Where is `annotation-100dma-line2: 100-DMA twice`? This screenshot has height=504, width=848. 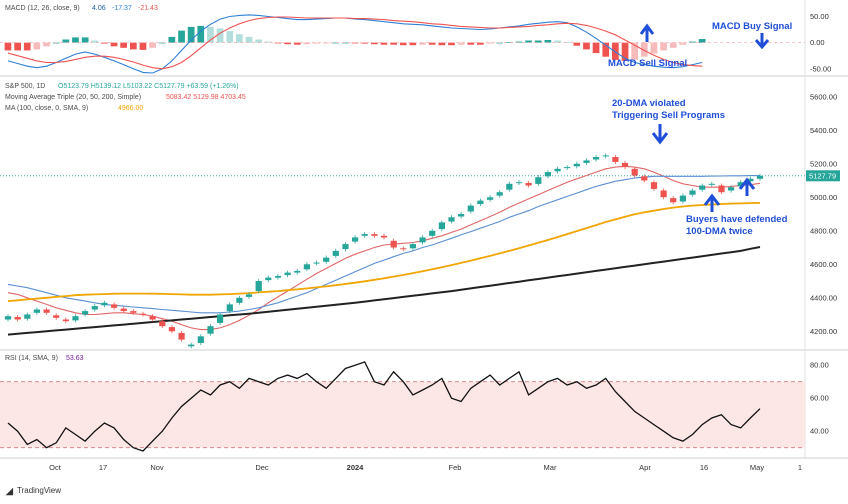
annotation-100dma-line2: 100-DMA twice is located at coordinates (719, 231).